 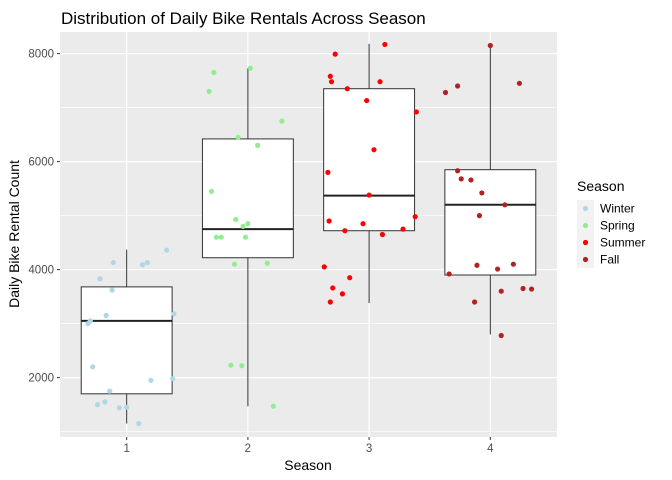 What do you see at coordinates (126, 449) in the screenshot?
I see `x-tick-label: 1` at bounding box center [126, 449].